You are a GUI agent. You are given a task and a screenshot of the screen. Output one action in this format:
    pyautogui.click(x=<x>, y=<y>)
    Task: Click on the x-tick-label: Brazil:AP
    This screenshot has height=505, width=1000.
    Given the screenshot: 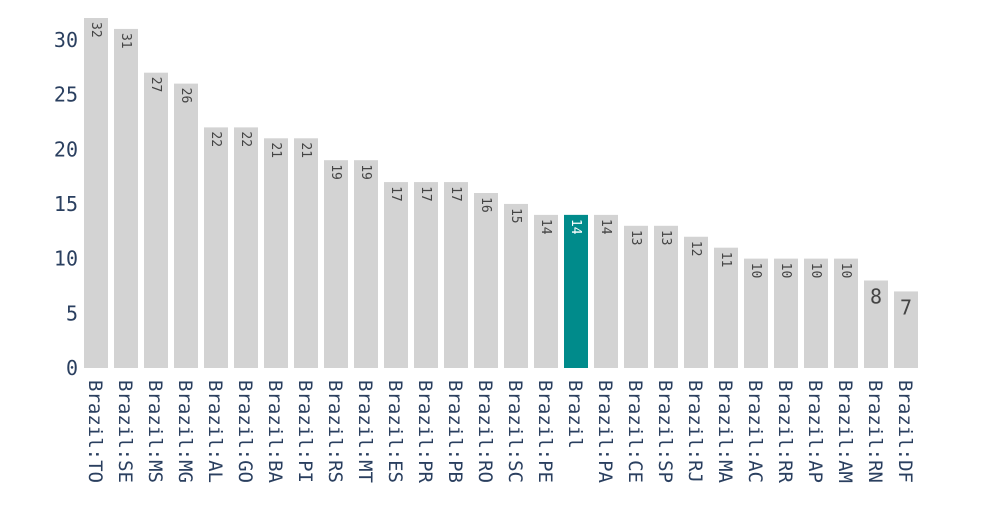 What is the action you would take?
    pyautogui.click(x=815, y=431)
    